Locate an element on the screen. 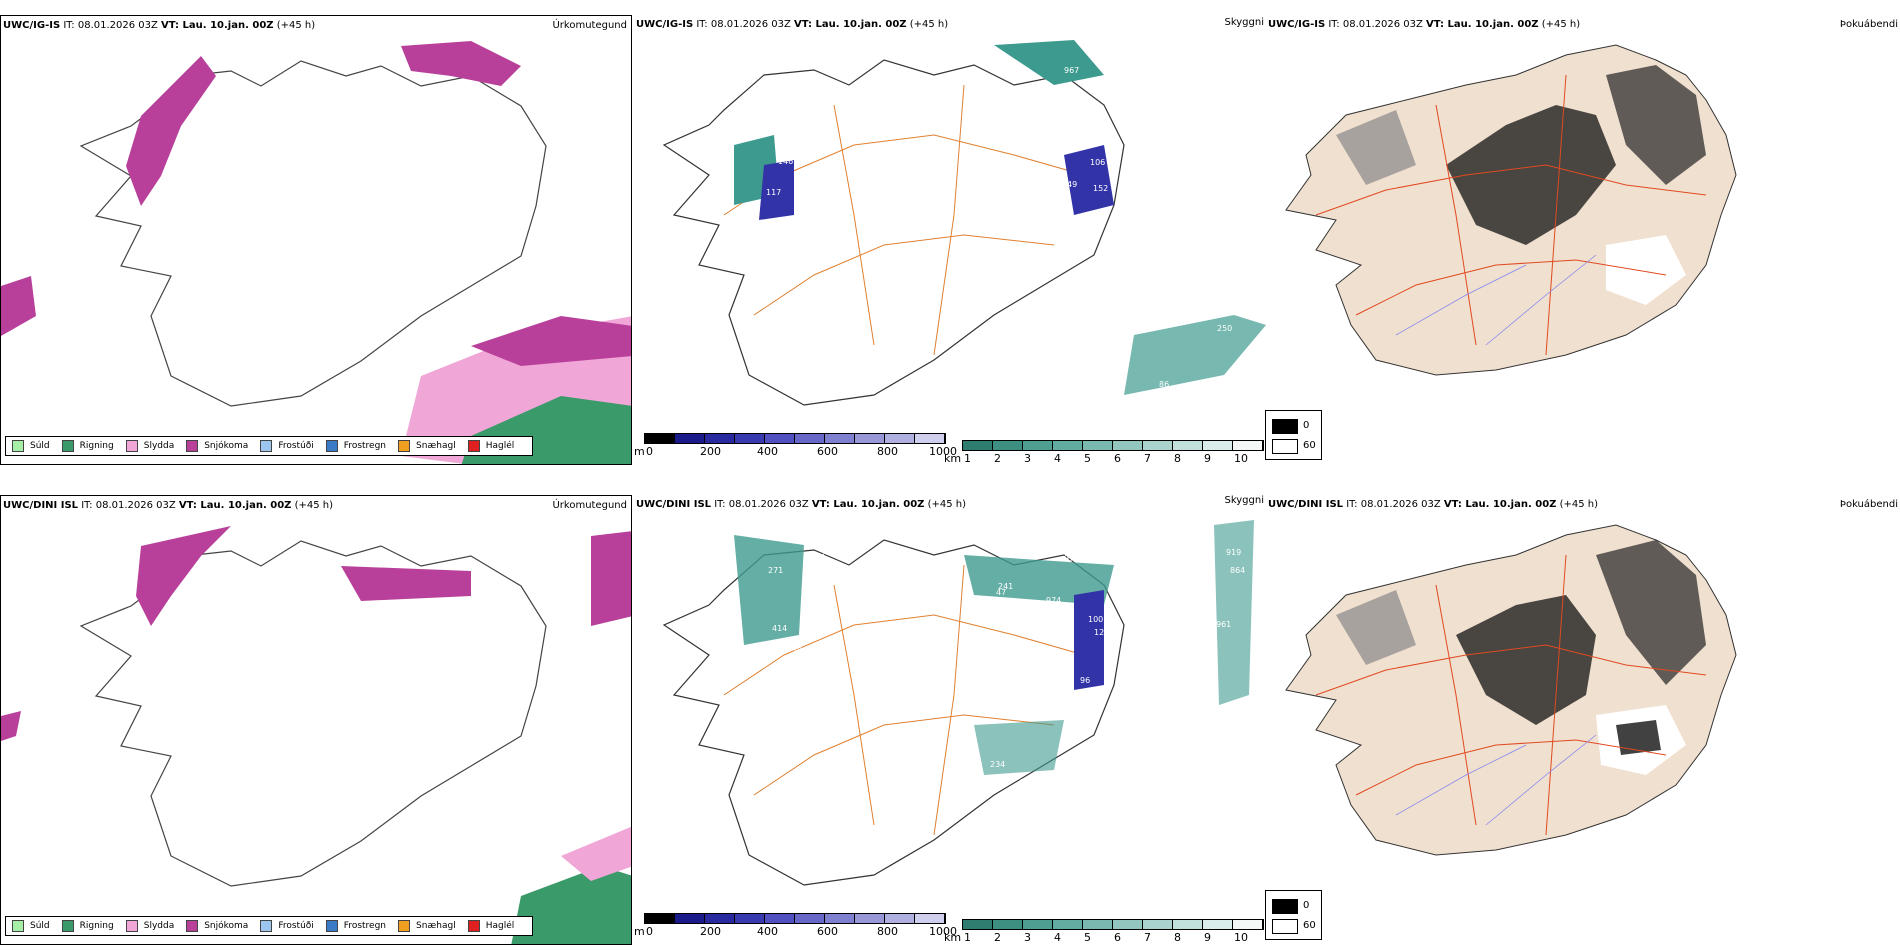 The height and width of the screenshot is (950, 1900). vis-label: 96 is located at coordinates (1085, 680).